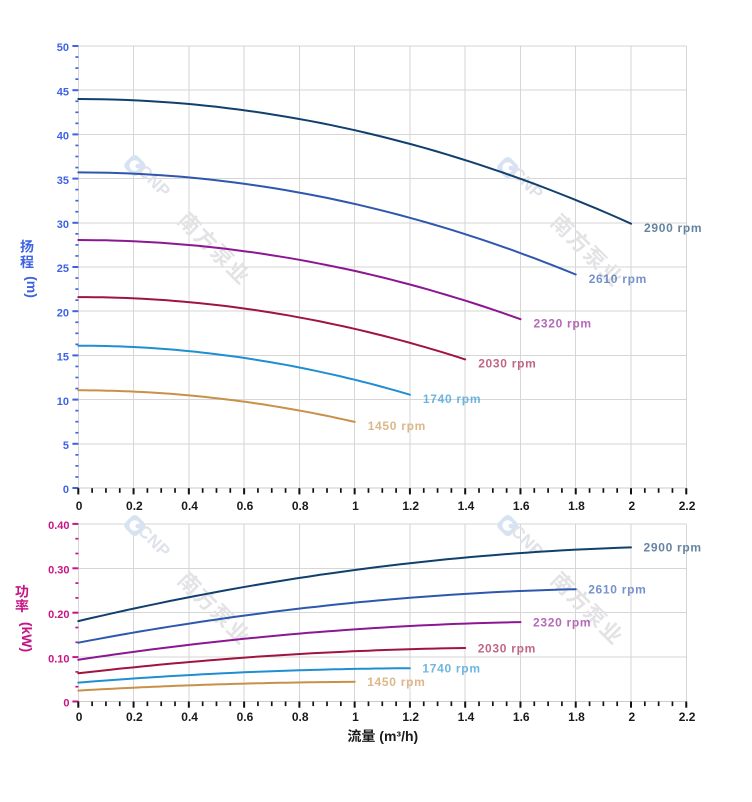 The image size is (752, 802). Describe the element at coordinates (63, 225) in the screenshot. I see `svg-text: 30` at that location.